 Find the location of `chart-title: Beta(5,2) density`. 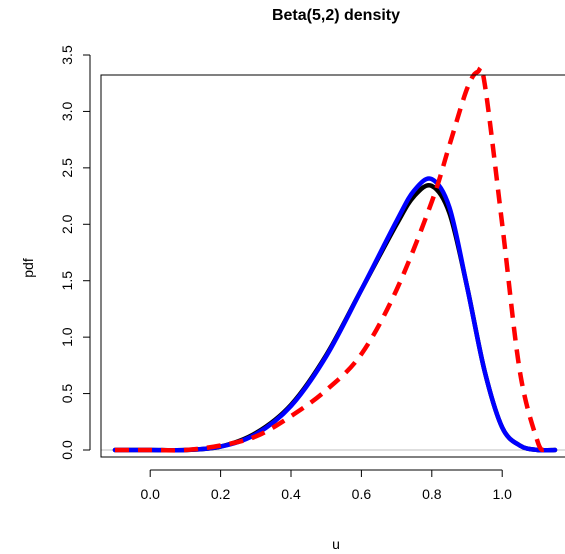

chart-title: Beta(5,2) density is located at coordinates (336, 15).